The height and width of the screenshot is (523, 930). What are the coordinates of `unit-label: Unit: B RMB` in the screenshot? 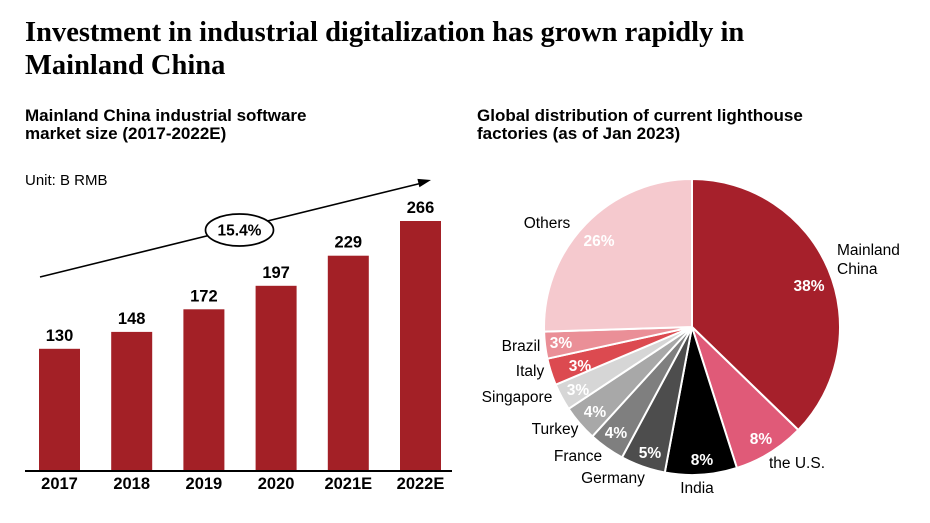 It's located at (66, 180).